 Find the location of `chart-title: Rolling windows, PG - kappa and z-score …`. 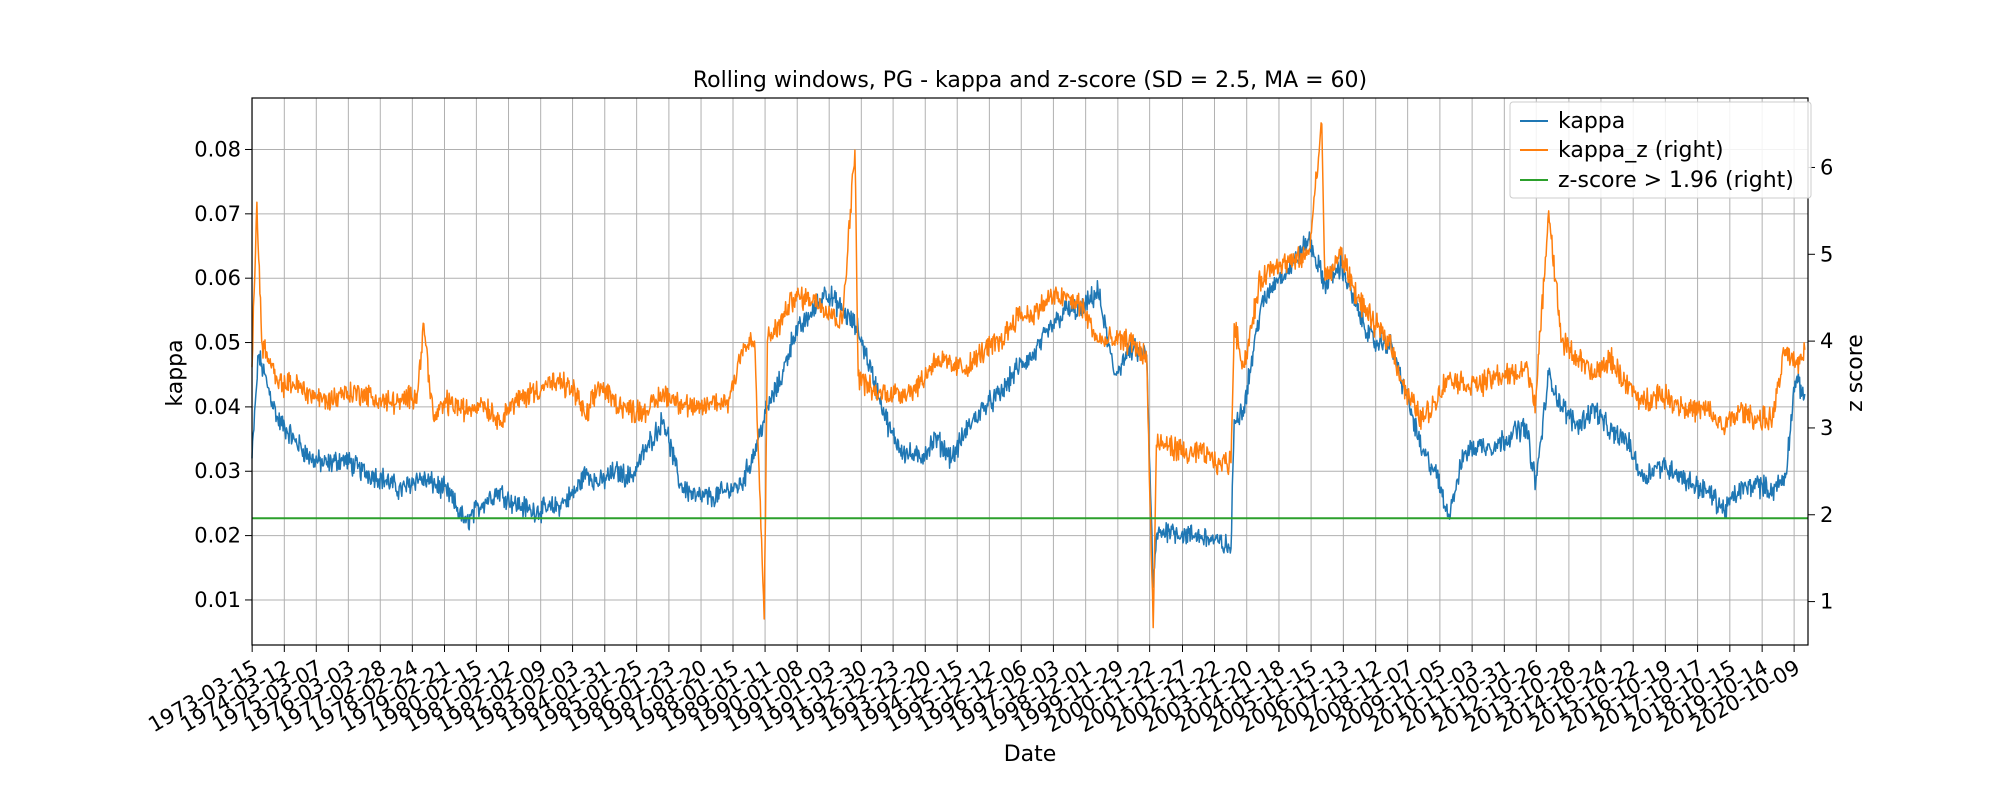

chart-title: Rolling windows, PG - kappa and z-score … is located at coordinates (1030, 80).